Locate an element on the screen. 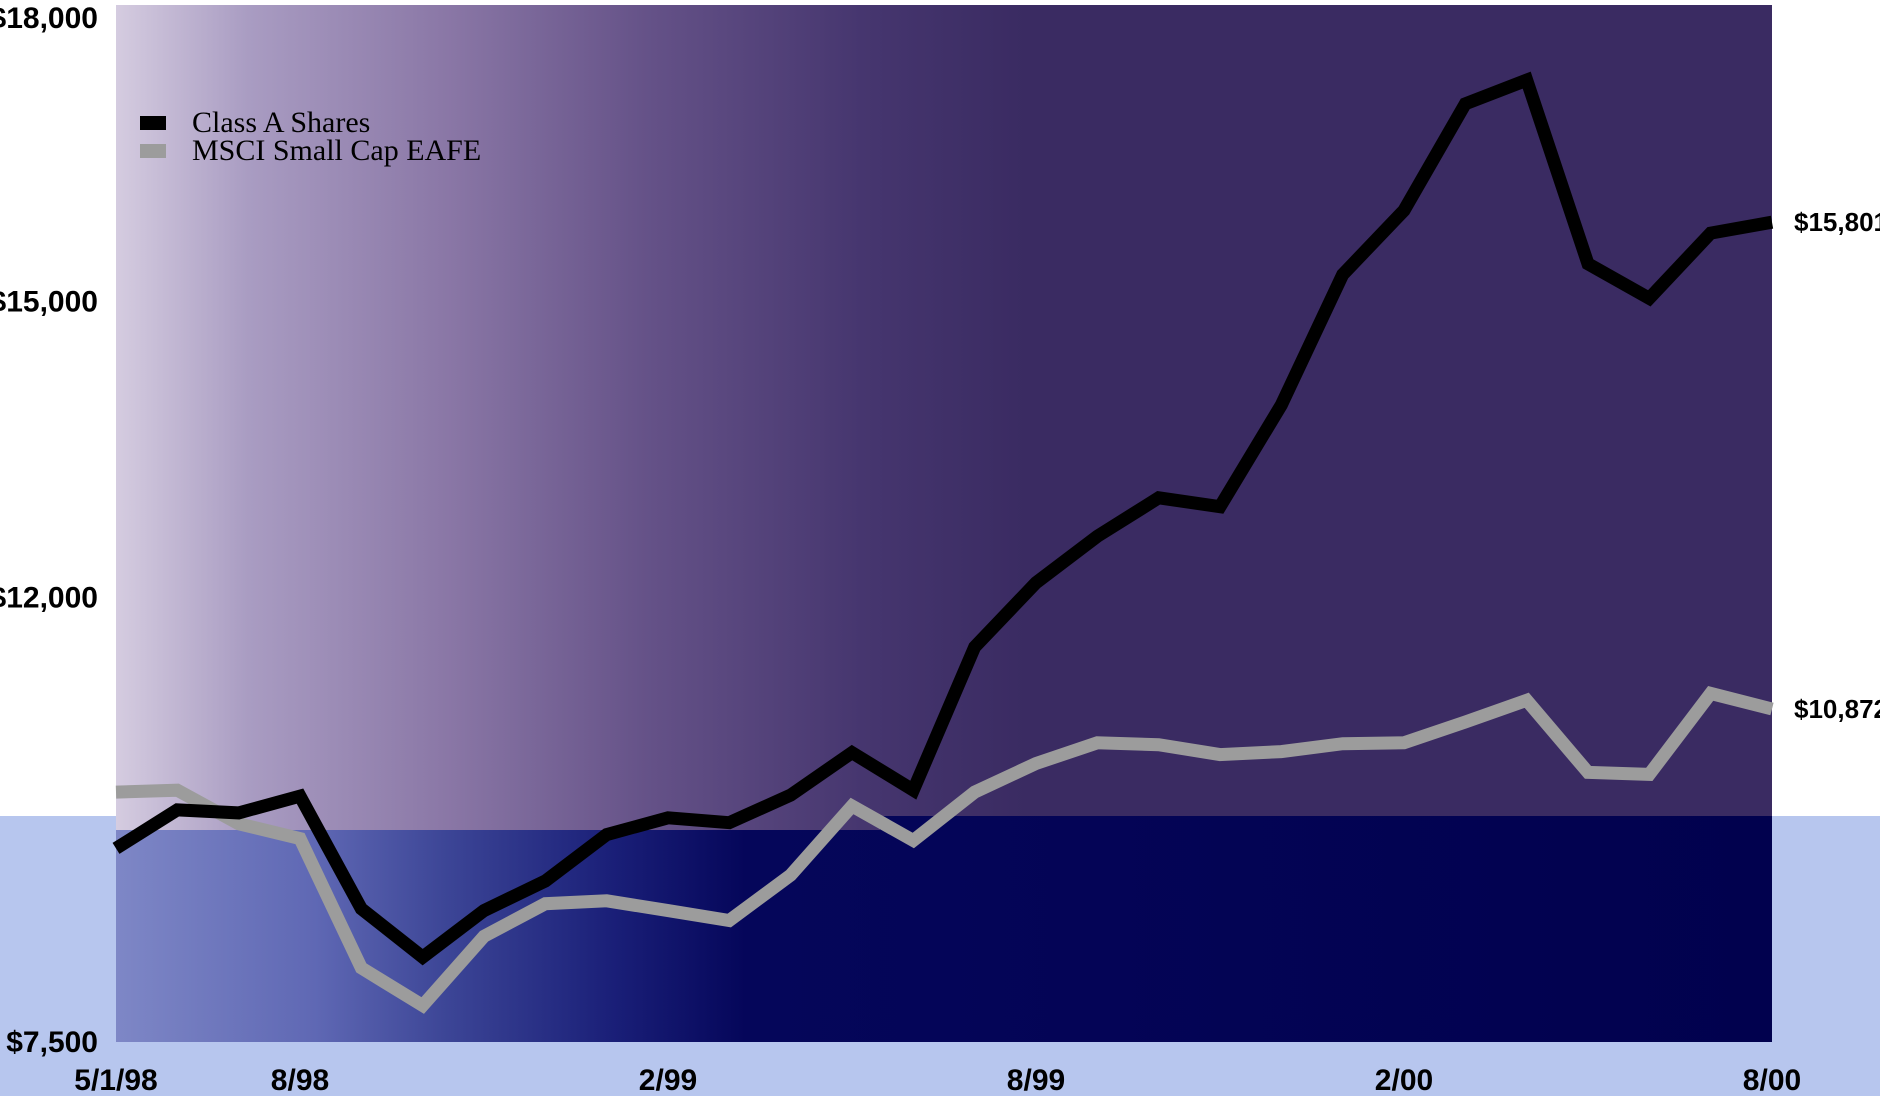 This screenshot has height=1096, width=1880. end-value-label: $15,801 is located at coordinates (1837, 222).